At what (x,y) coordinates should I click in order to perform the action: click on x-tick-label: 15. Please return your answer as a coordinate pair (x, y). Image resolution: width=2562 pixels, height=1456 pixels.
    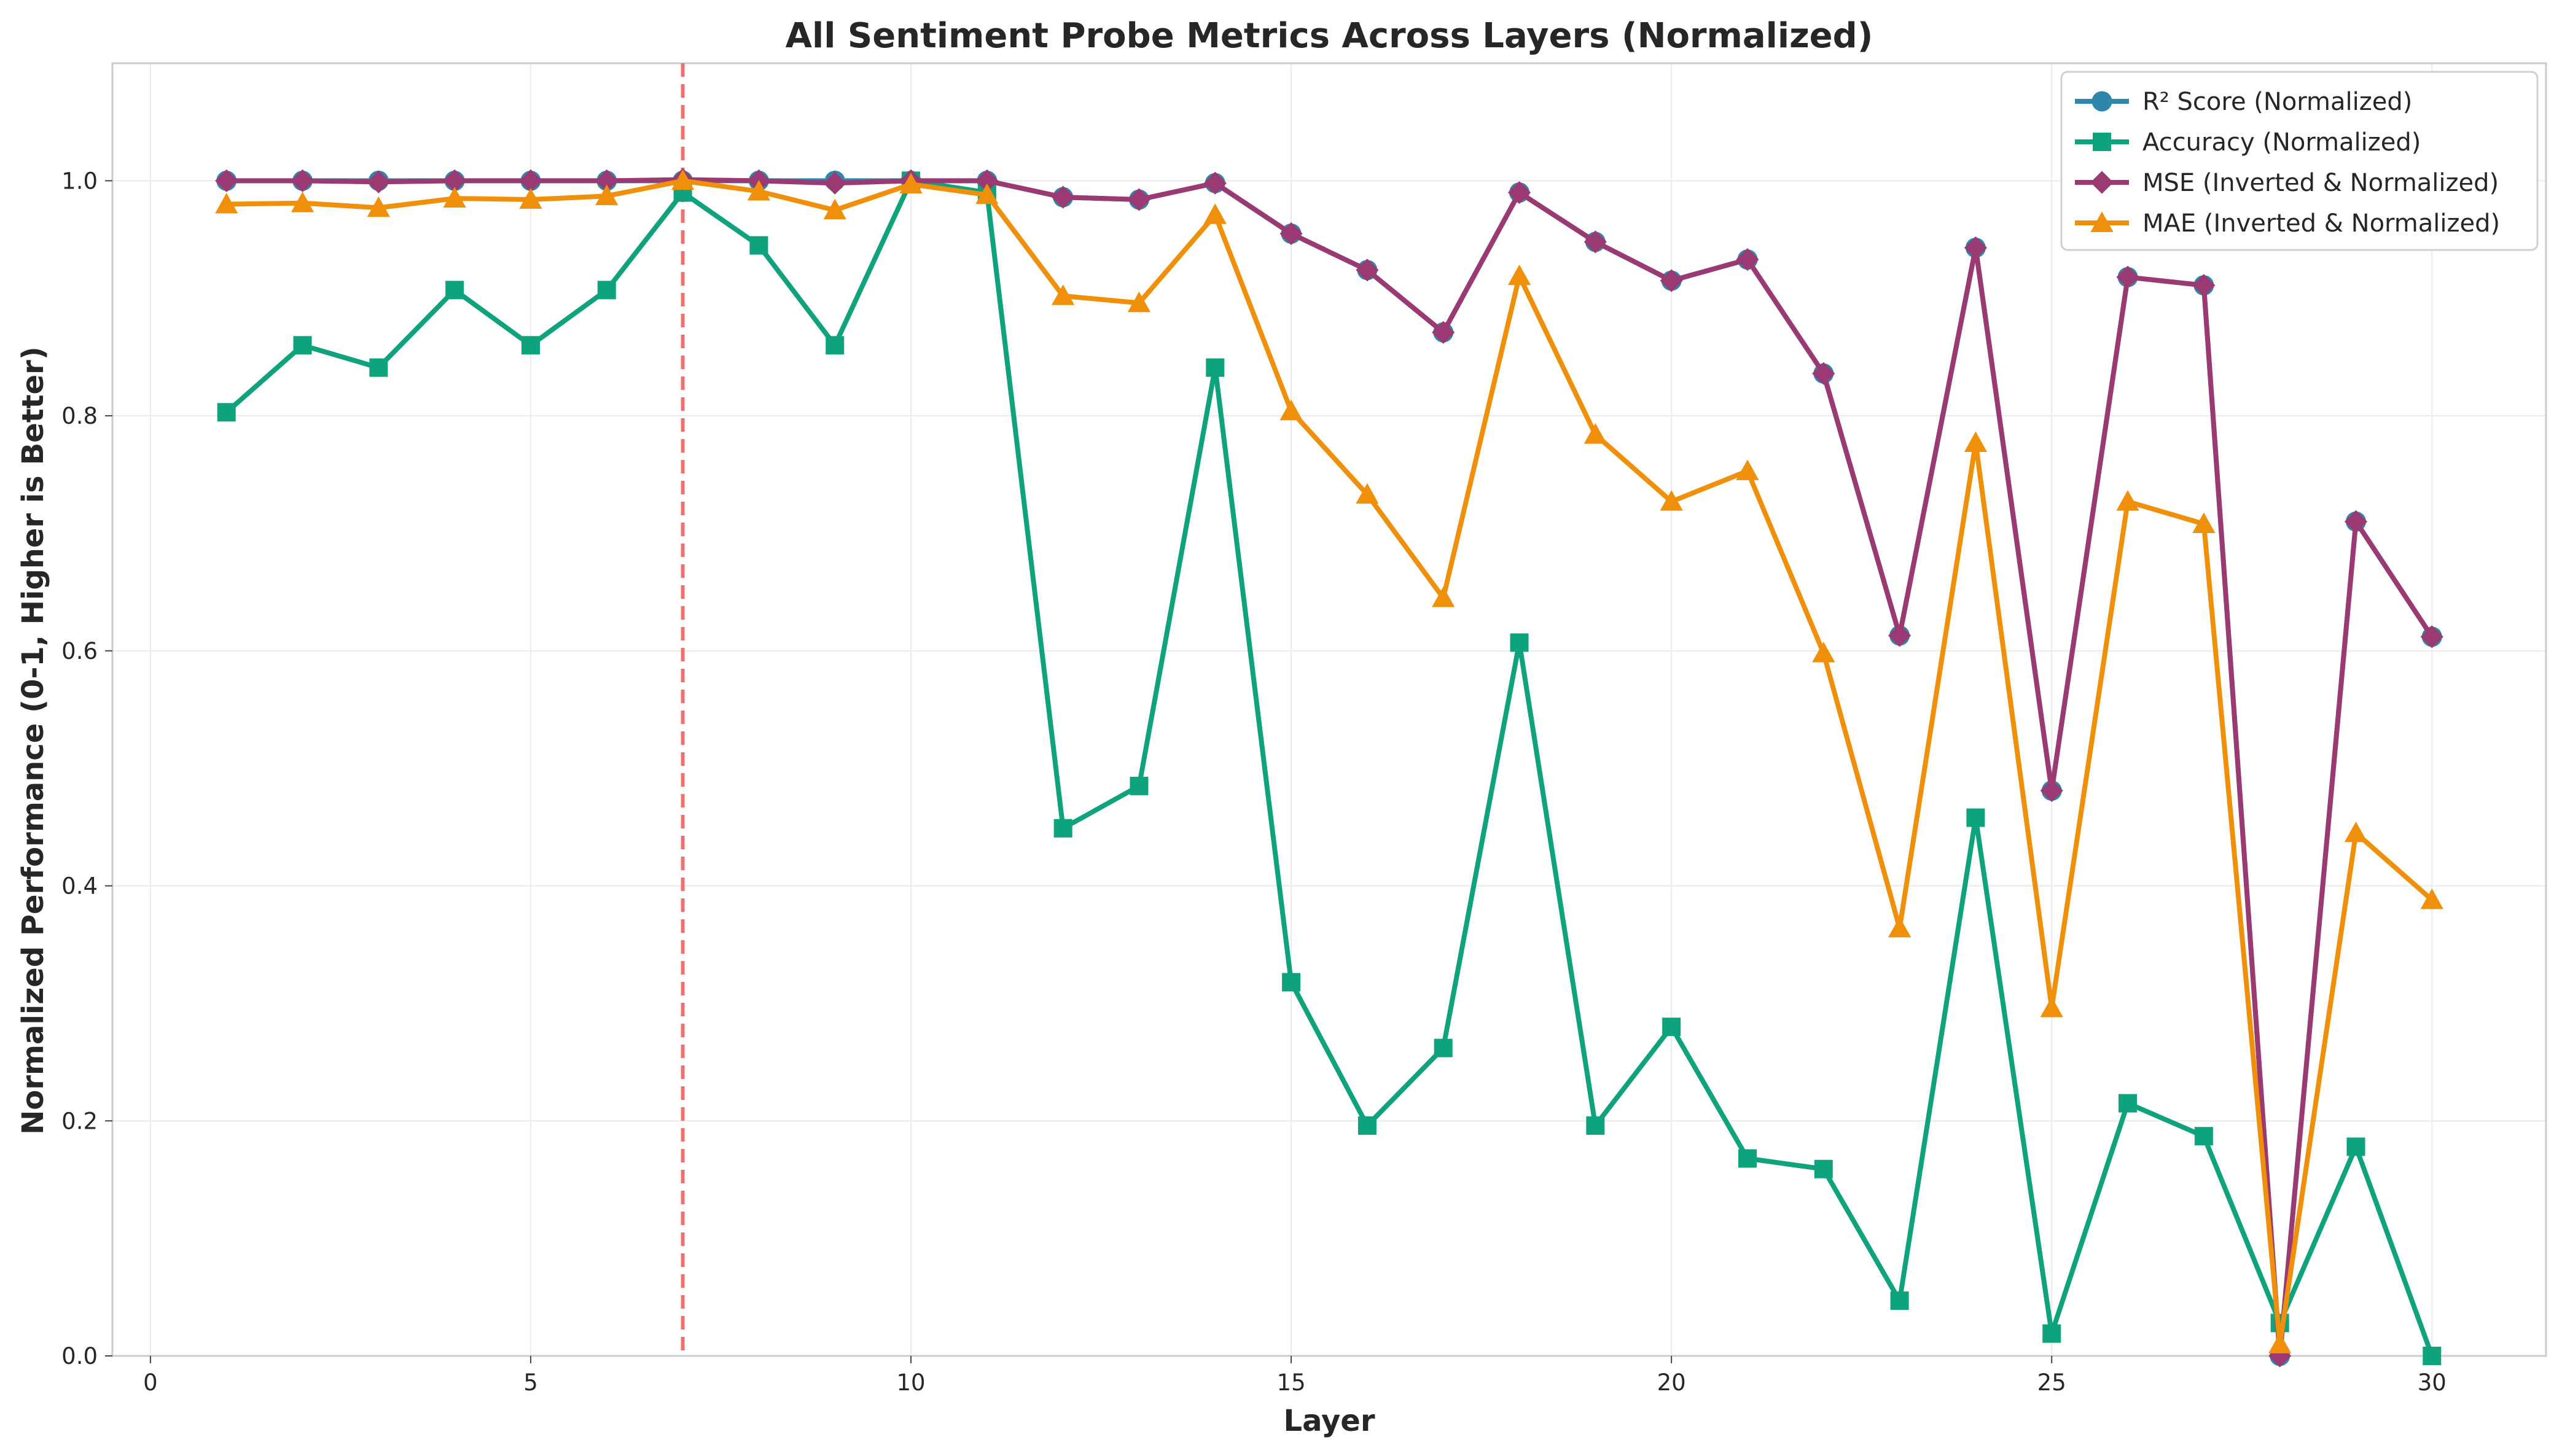
    Looking at the image, I should click on (1291, 1382).